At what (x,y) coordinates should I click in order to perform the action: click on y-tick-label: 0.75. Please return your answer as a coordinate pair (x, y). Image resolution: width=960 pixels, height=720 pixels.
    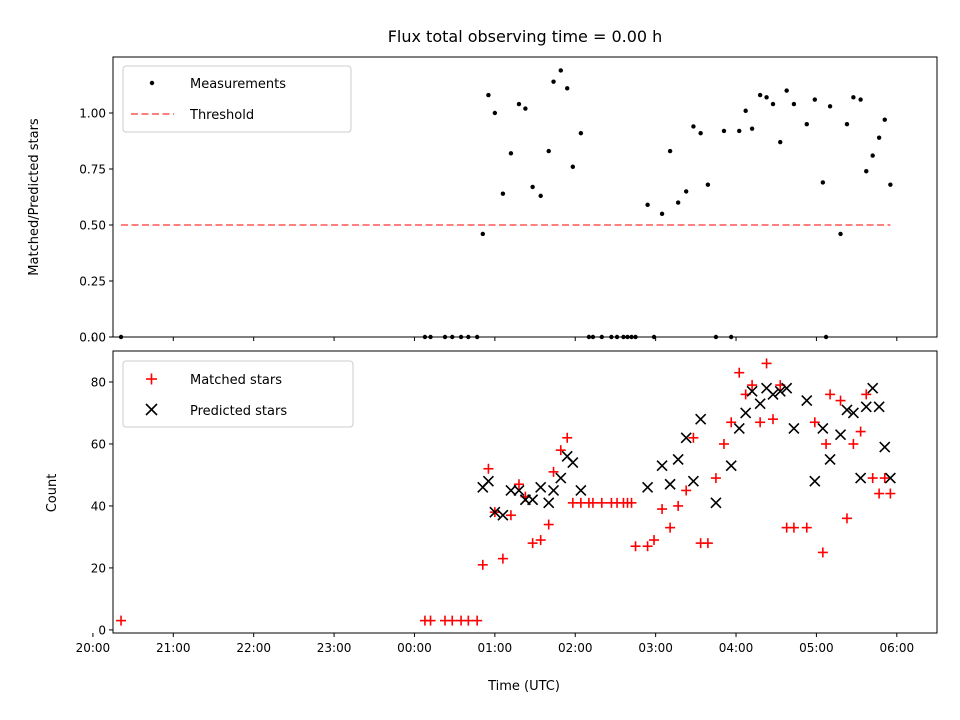
    Looking at the image, I should click on (92, 170).